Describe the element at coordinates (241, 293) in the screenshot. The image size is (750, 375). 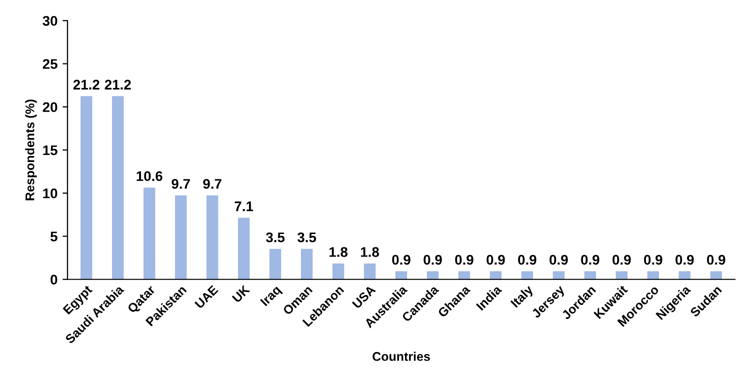
I see `x-tick-label: UK` at that location.